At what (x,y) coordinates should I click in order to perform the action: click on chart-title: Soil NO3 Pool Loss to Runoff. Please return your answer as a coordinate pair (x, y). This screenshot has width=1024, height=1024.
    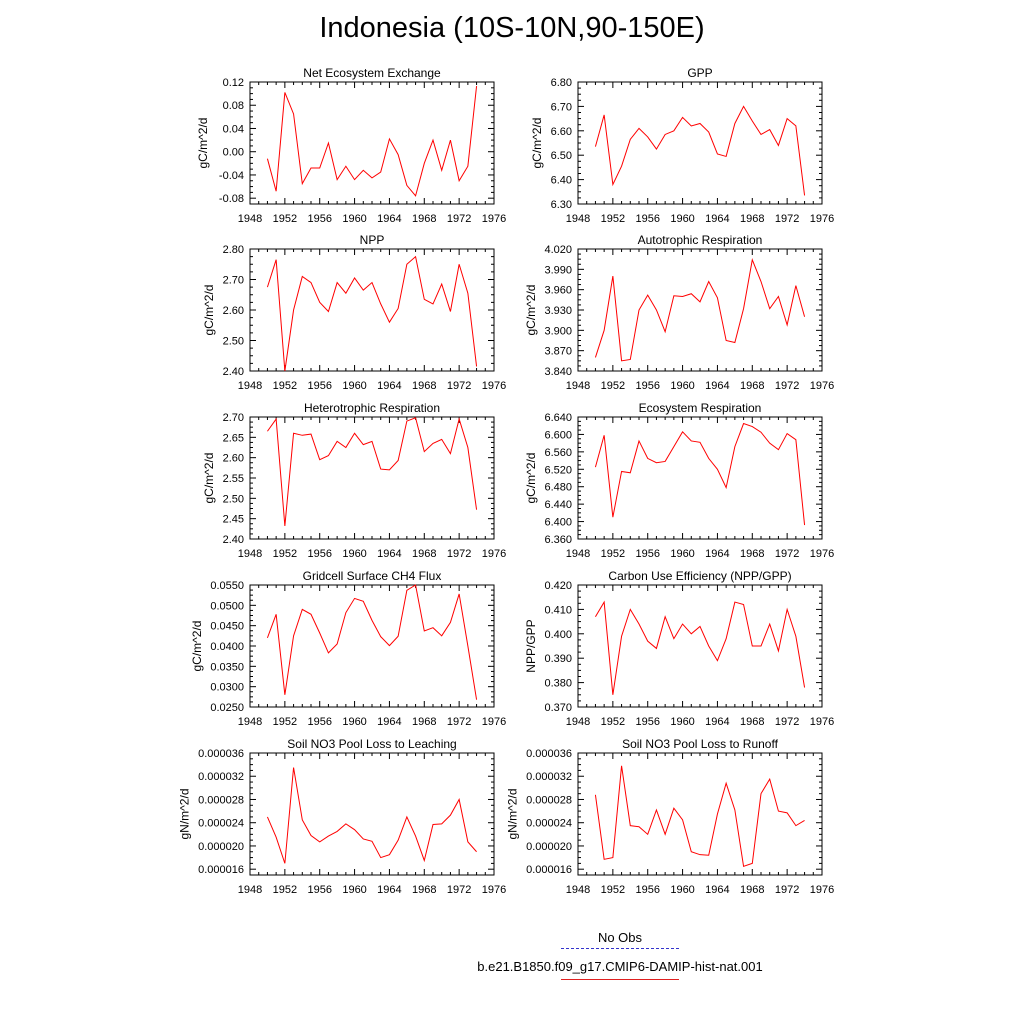
    Looking at the image, I should click on (700, 744).